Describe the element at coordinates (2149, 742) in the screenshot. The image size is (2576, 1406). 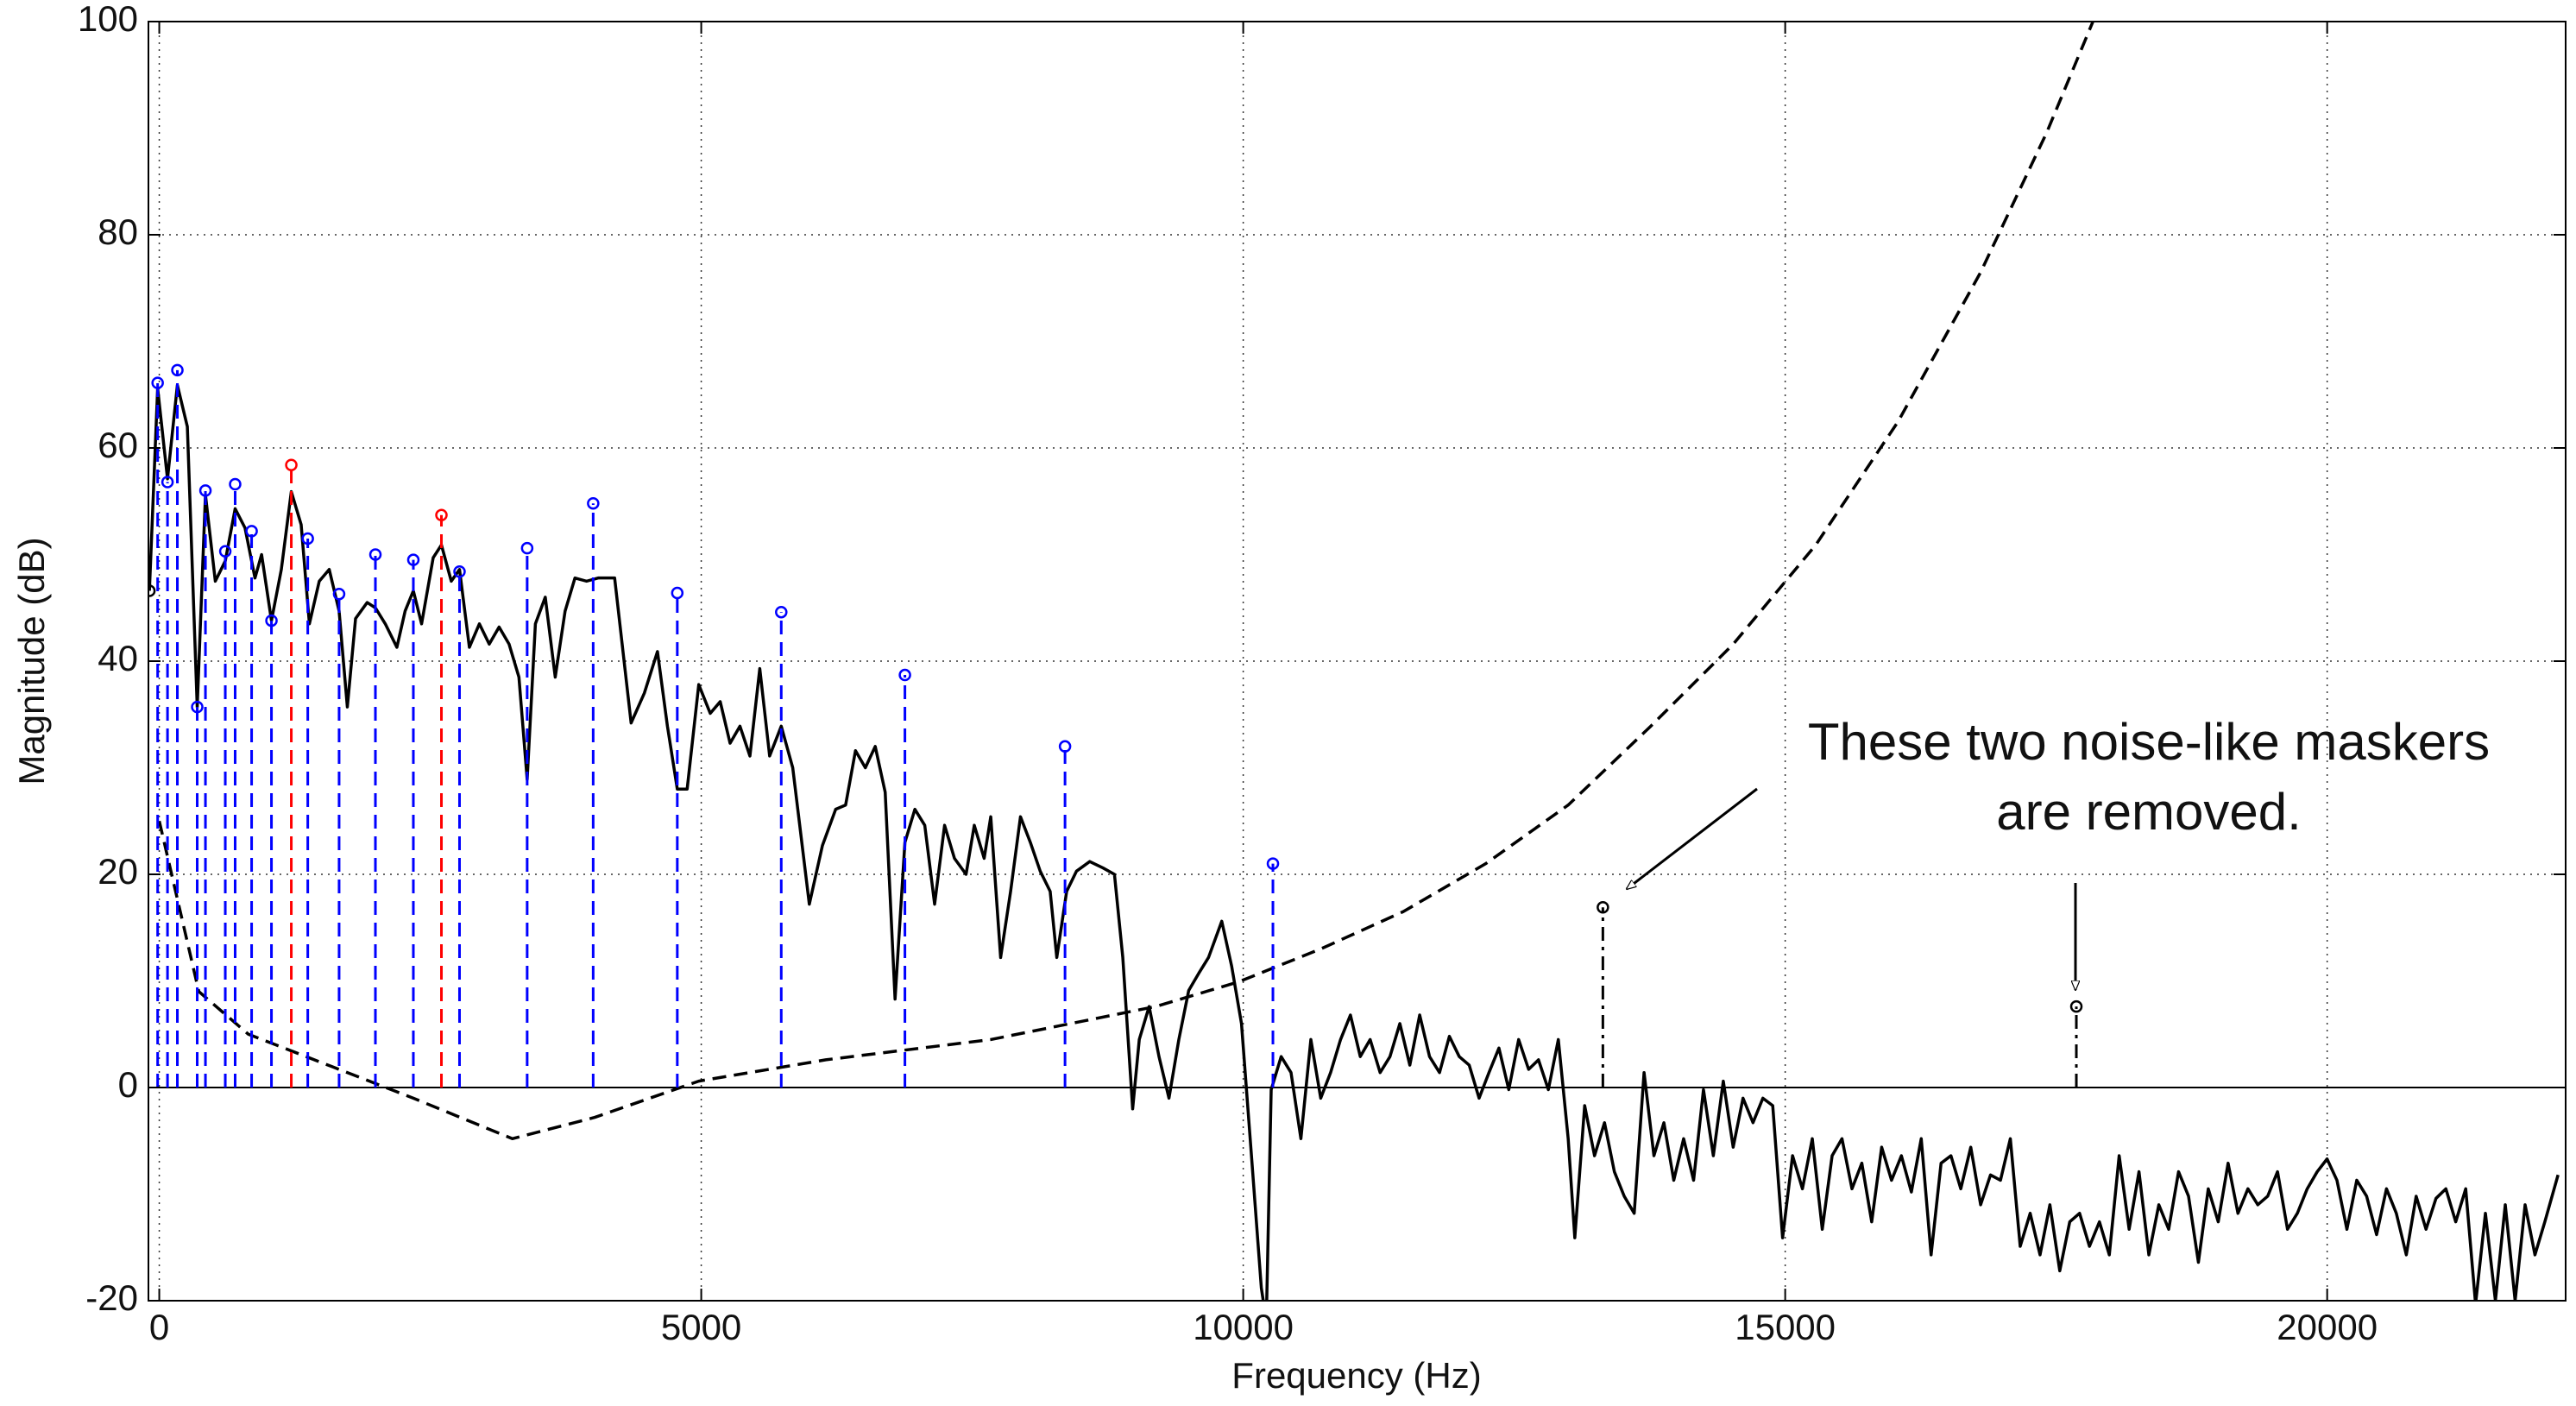
I see `annotation: These two noise-like maskers` at that location.